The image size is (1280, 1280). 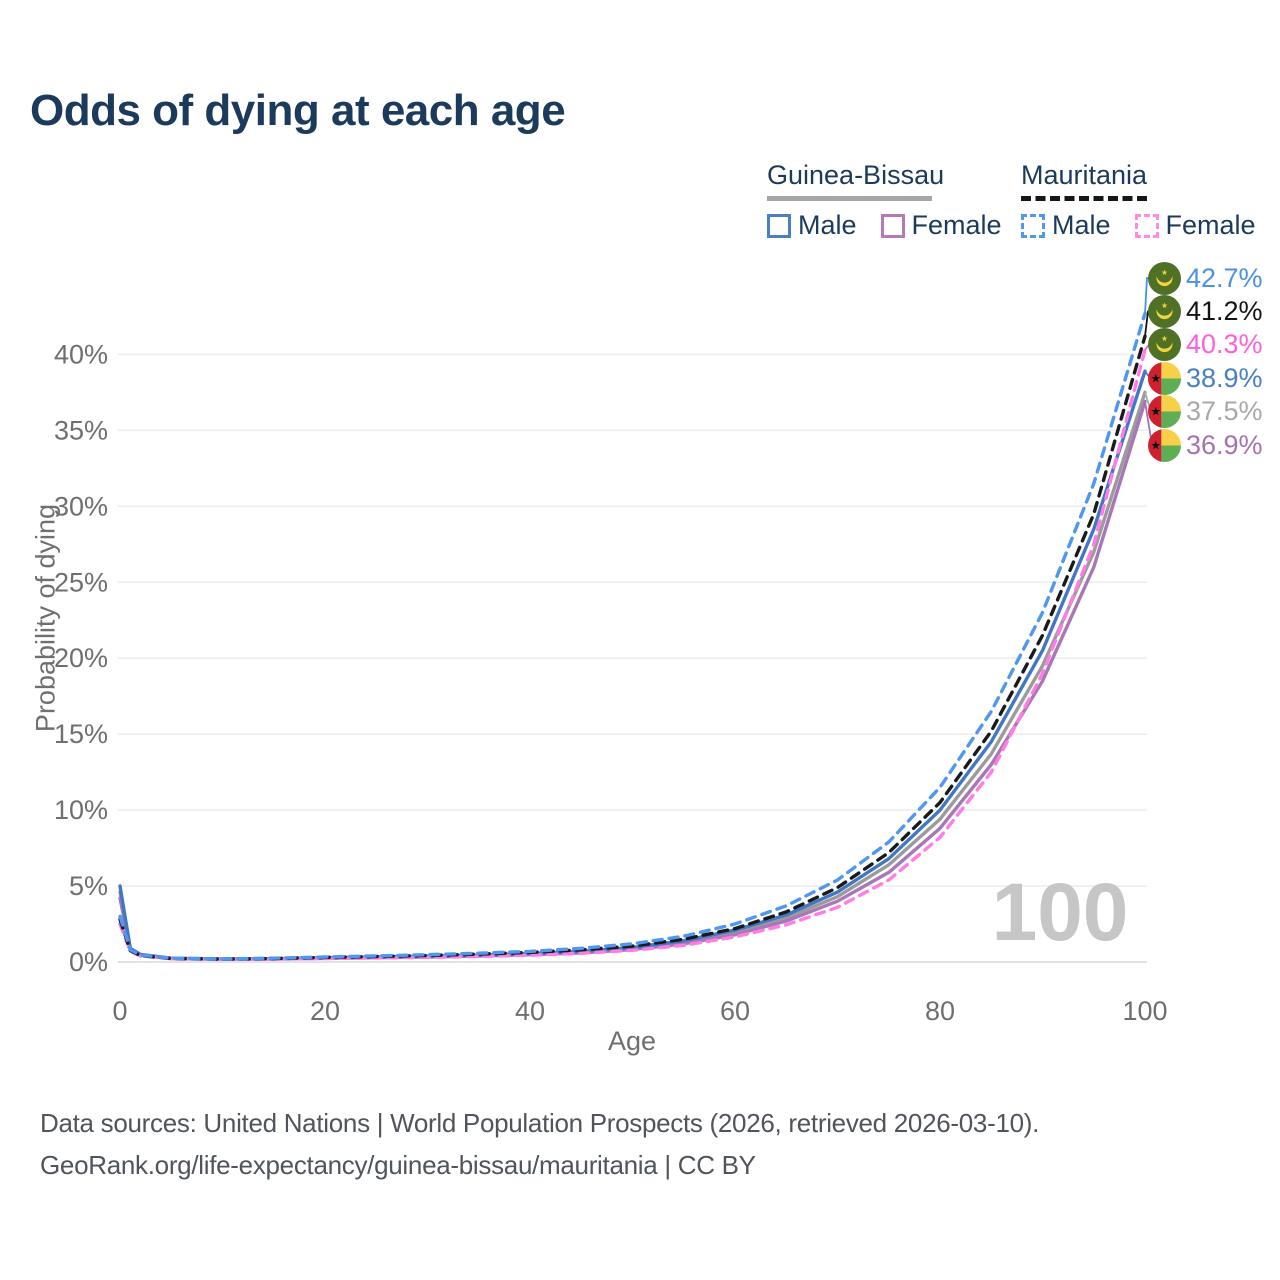 I want to click on x-tick-label: 20, so click(x=325, y=1011).